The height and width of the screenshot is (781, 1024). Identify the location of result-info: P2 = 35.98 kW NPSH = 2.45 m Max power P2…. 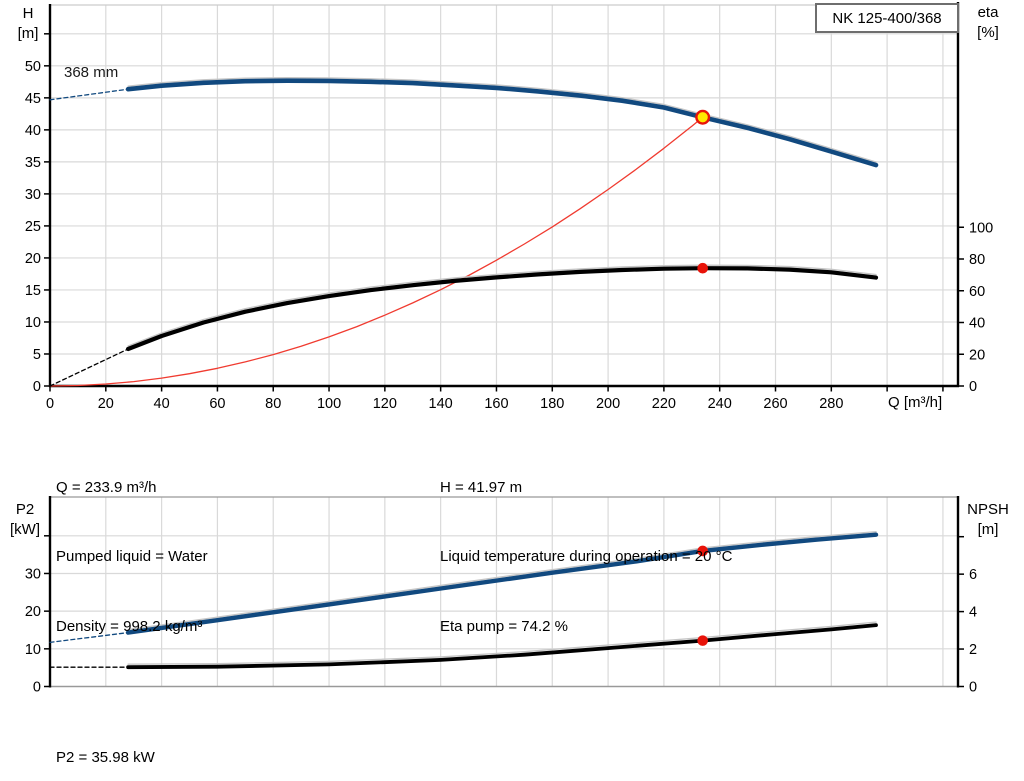
(227, 740).